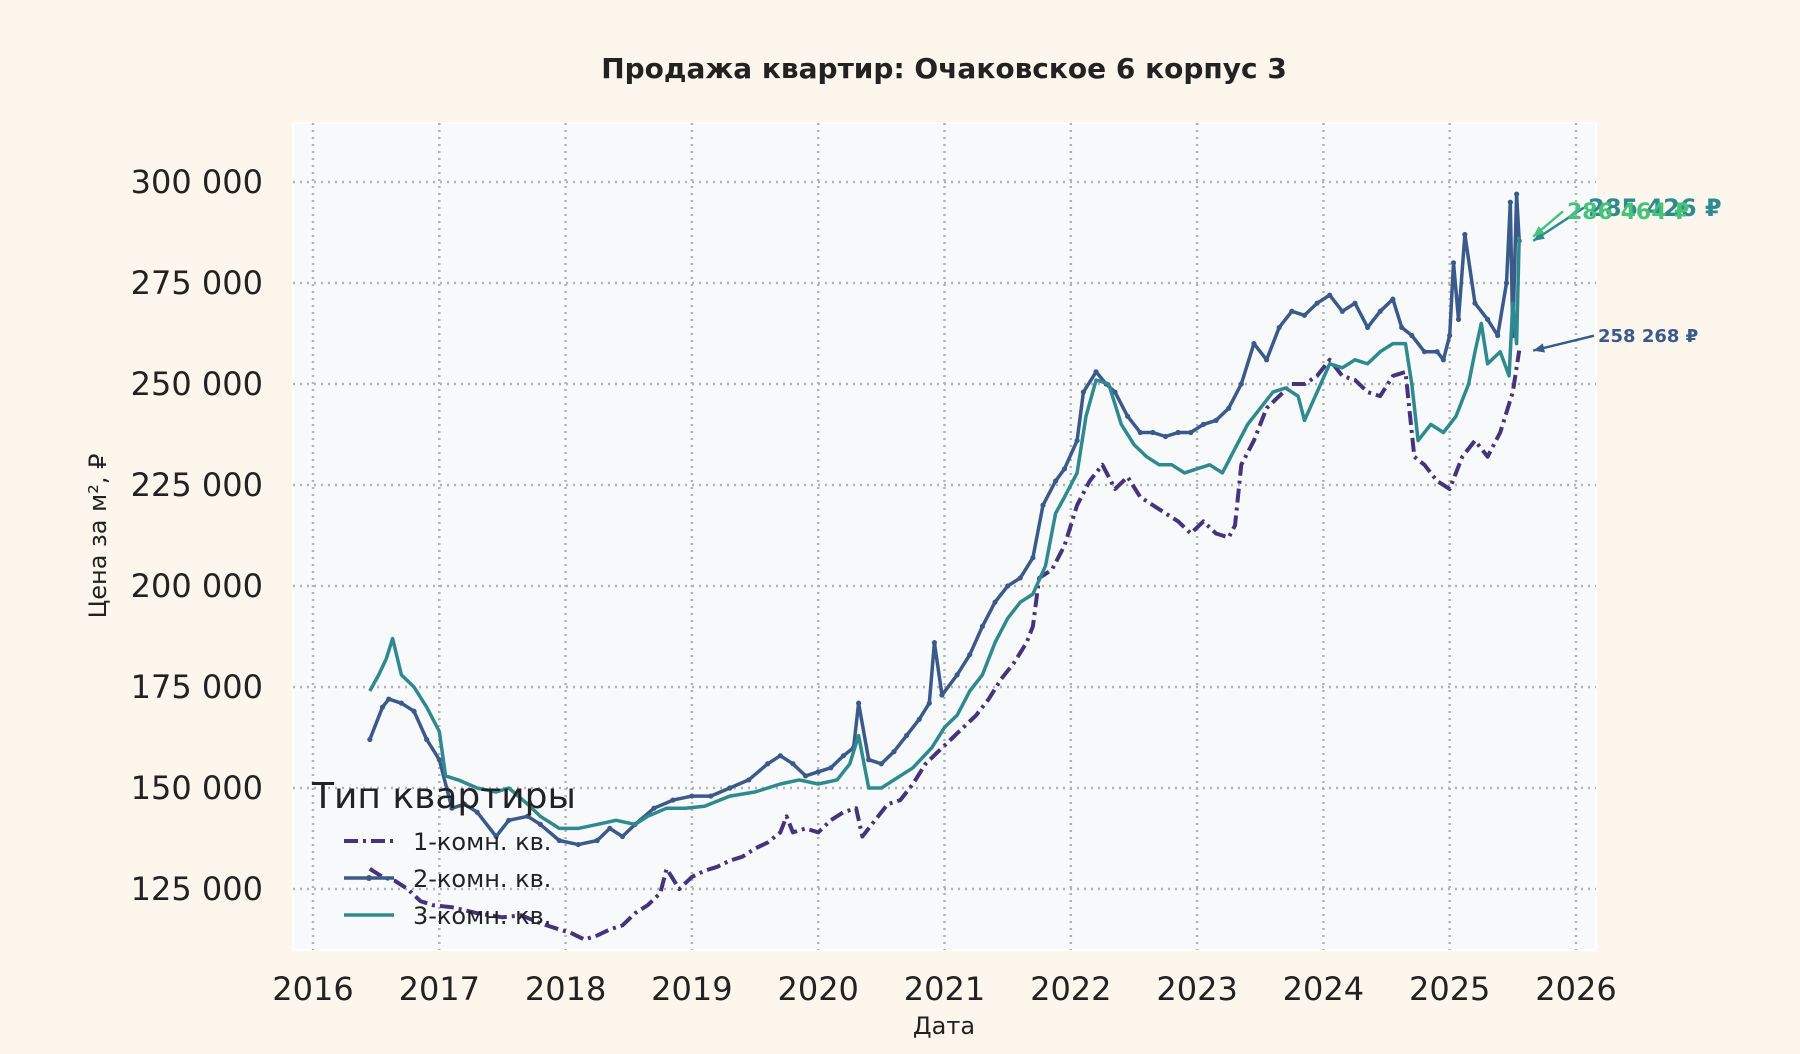 This screenshot has height=1054, width=1800. What do you see at coordinates (98, 536) in the screenshot?
I see `y-axis-label: Цена за м², ₽` at bounding box center [98, 536].